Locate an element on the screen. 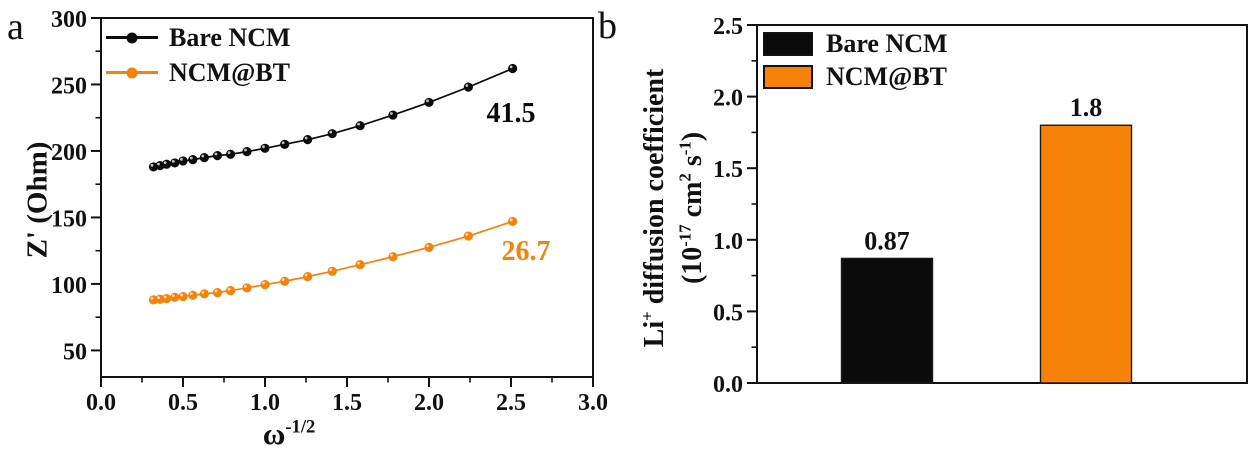  x-tick-label: 2.0 is located at coordinates (429, 403).